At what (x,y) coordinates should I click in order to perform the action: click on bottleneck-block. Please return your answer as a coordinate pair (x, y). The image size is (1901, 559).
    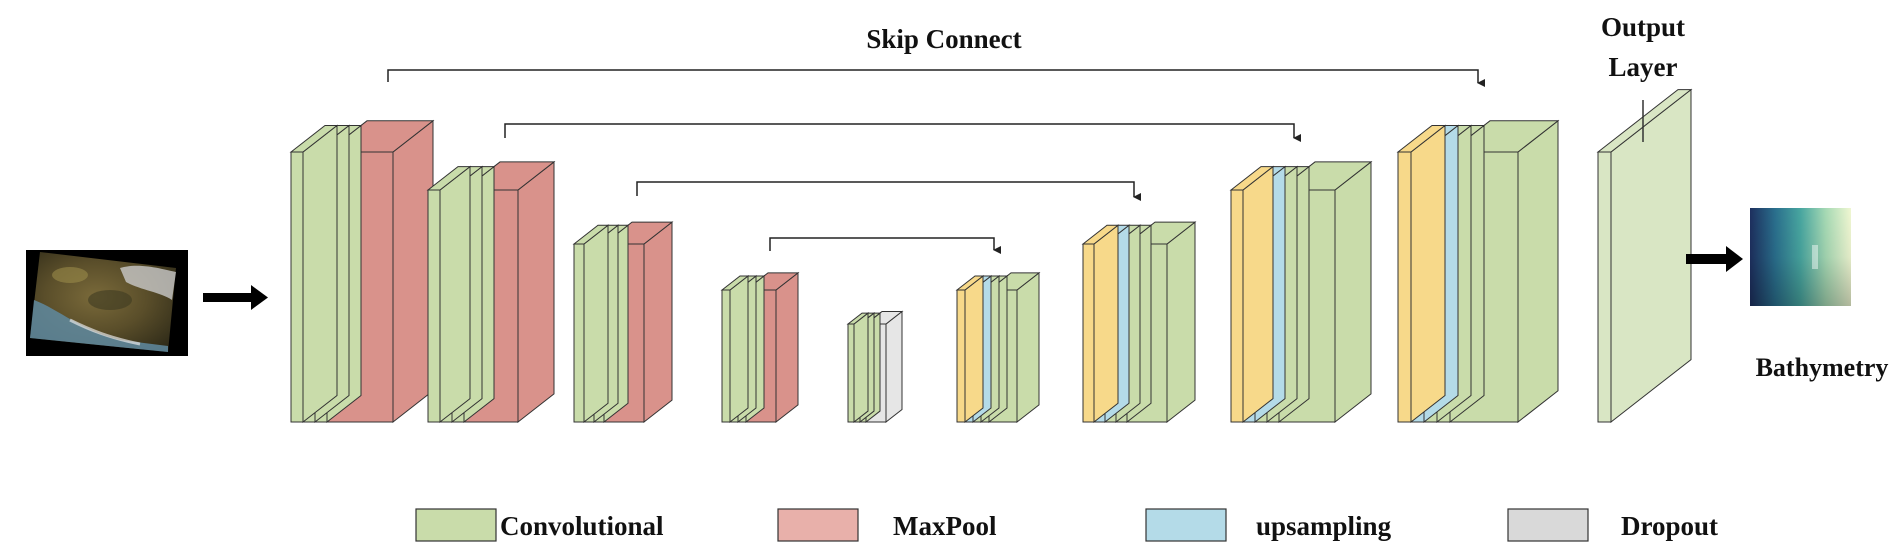
    Looking at the image, I should click on (875, 367).